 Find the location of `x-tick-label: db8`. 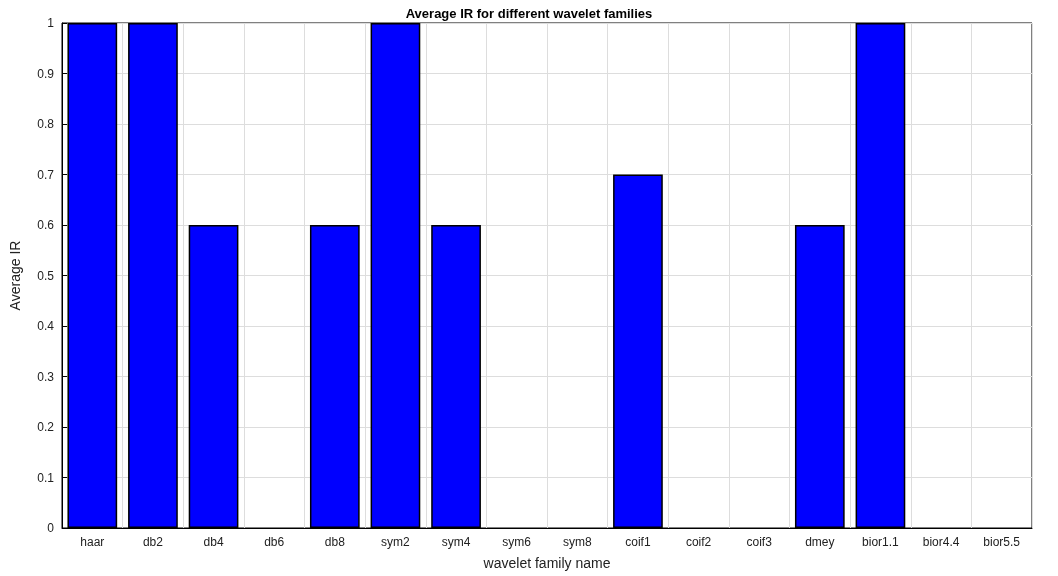

x-tick-label: db8 is located at coordinates (335, 542).